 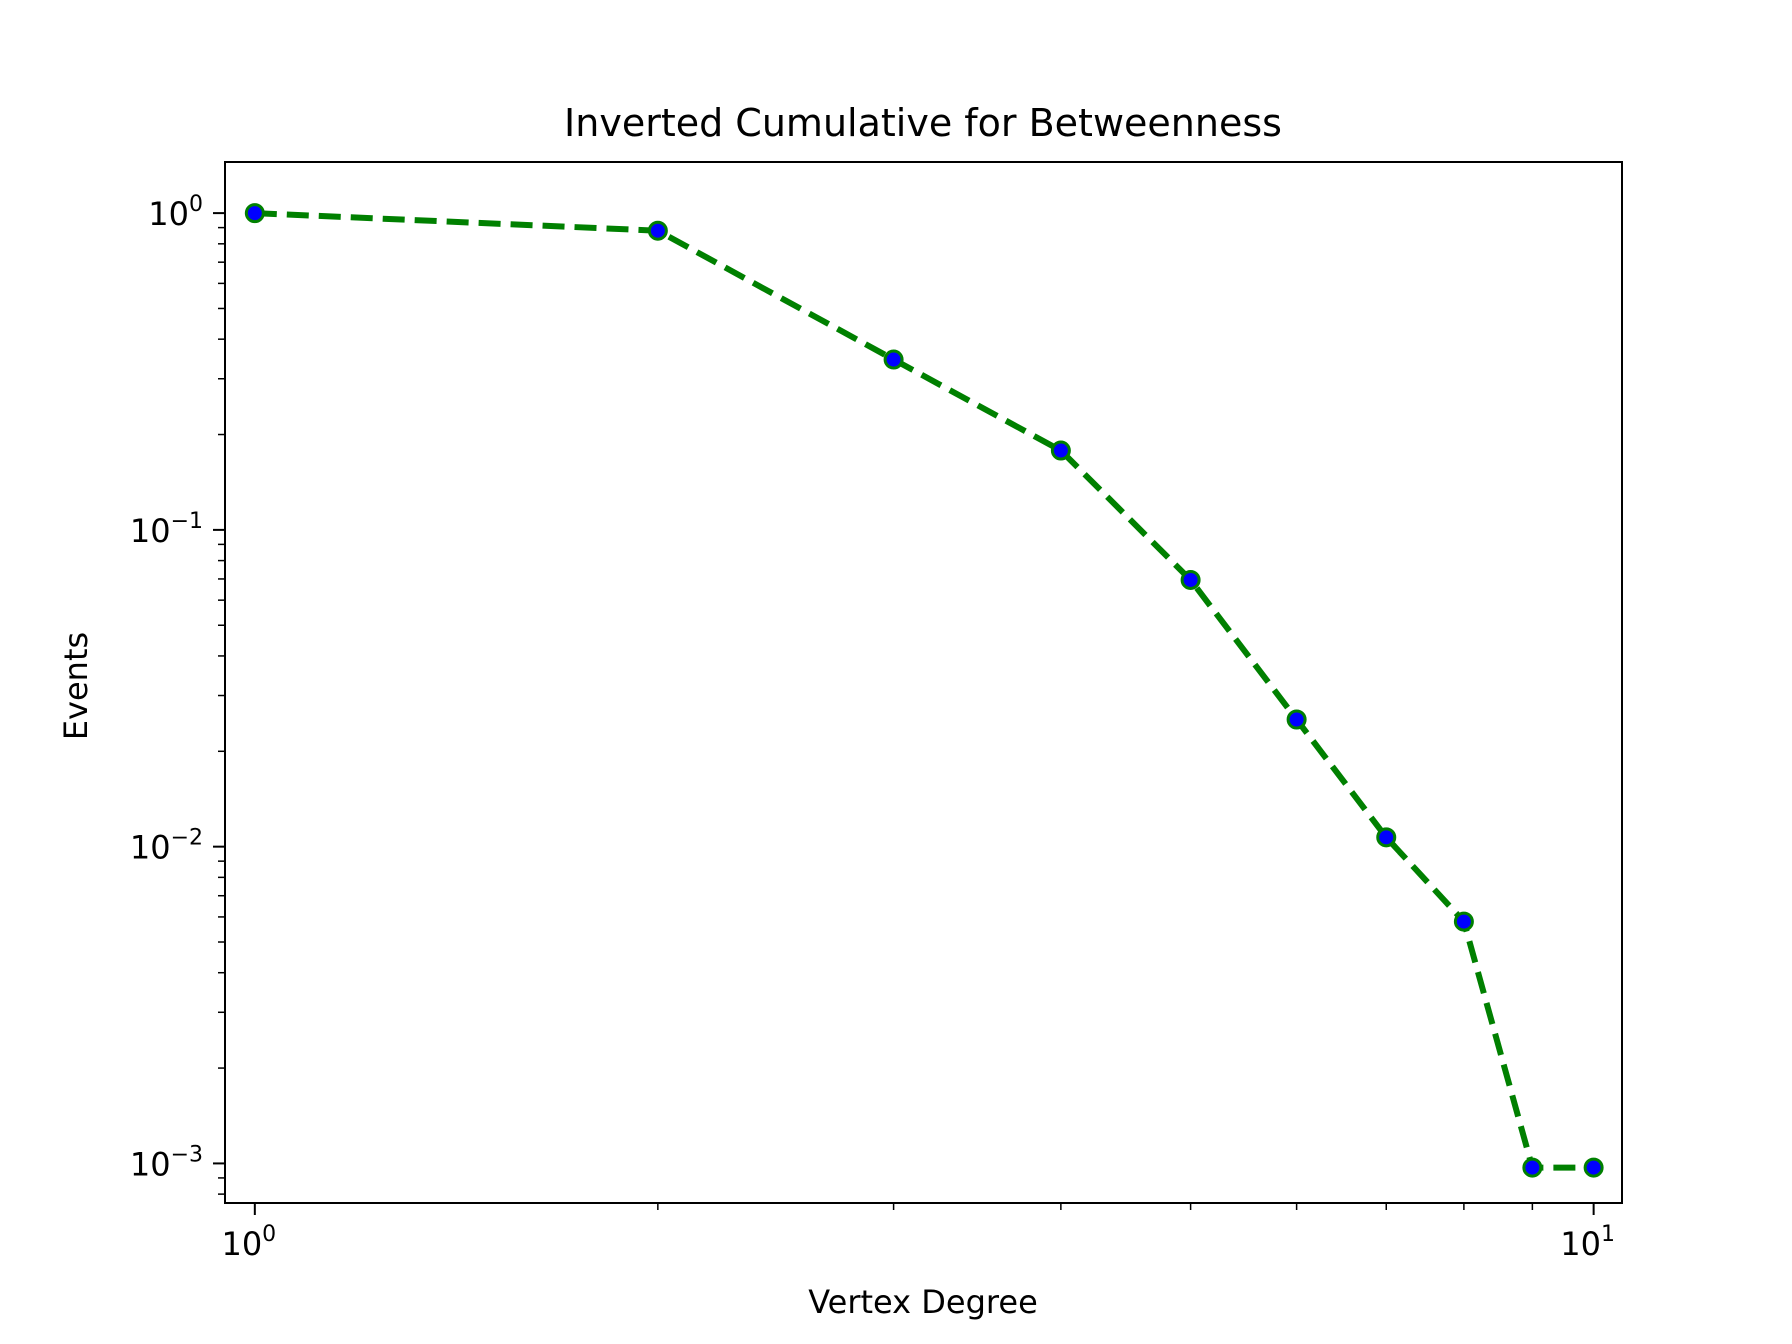 I want to click on y-tick-label-exponent: −2, so click(x=187, y=838).